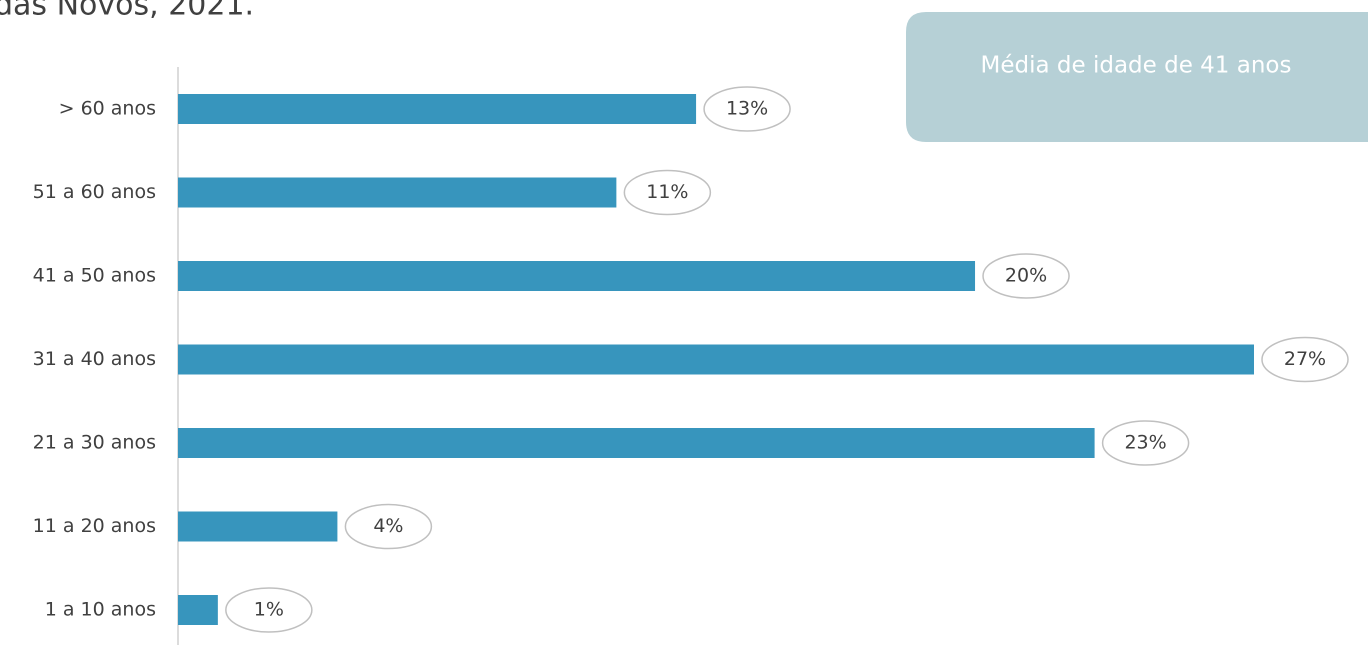 This screenshot has width=1368, height=645. What do you see at coordinates (94, 443) in the screenshot?
I see `category-label: 21 a 30 anos` at bounding box center [94, 443].